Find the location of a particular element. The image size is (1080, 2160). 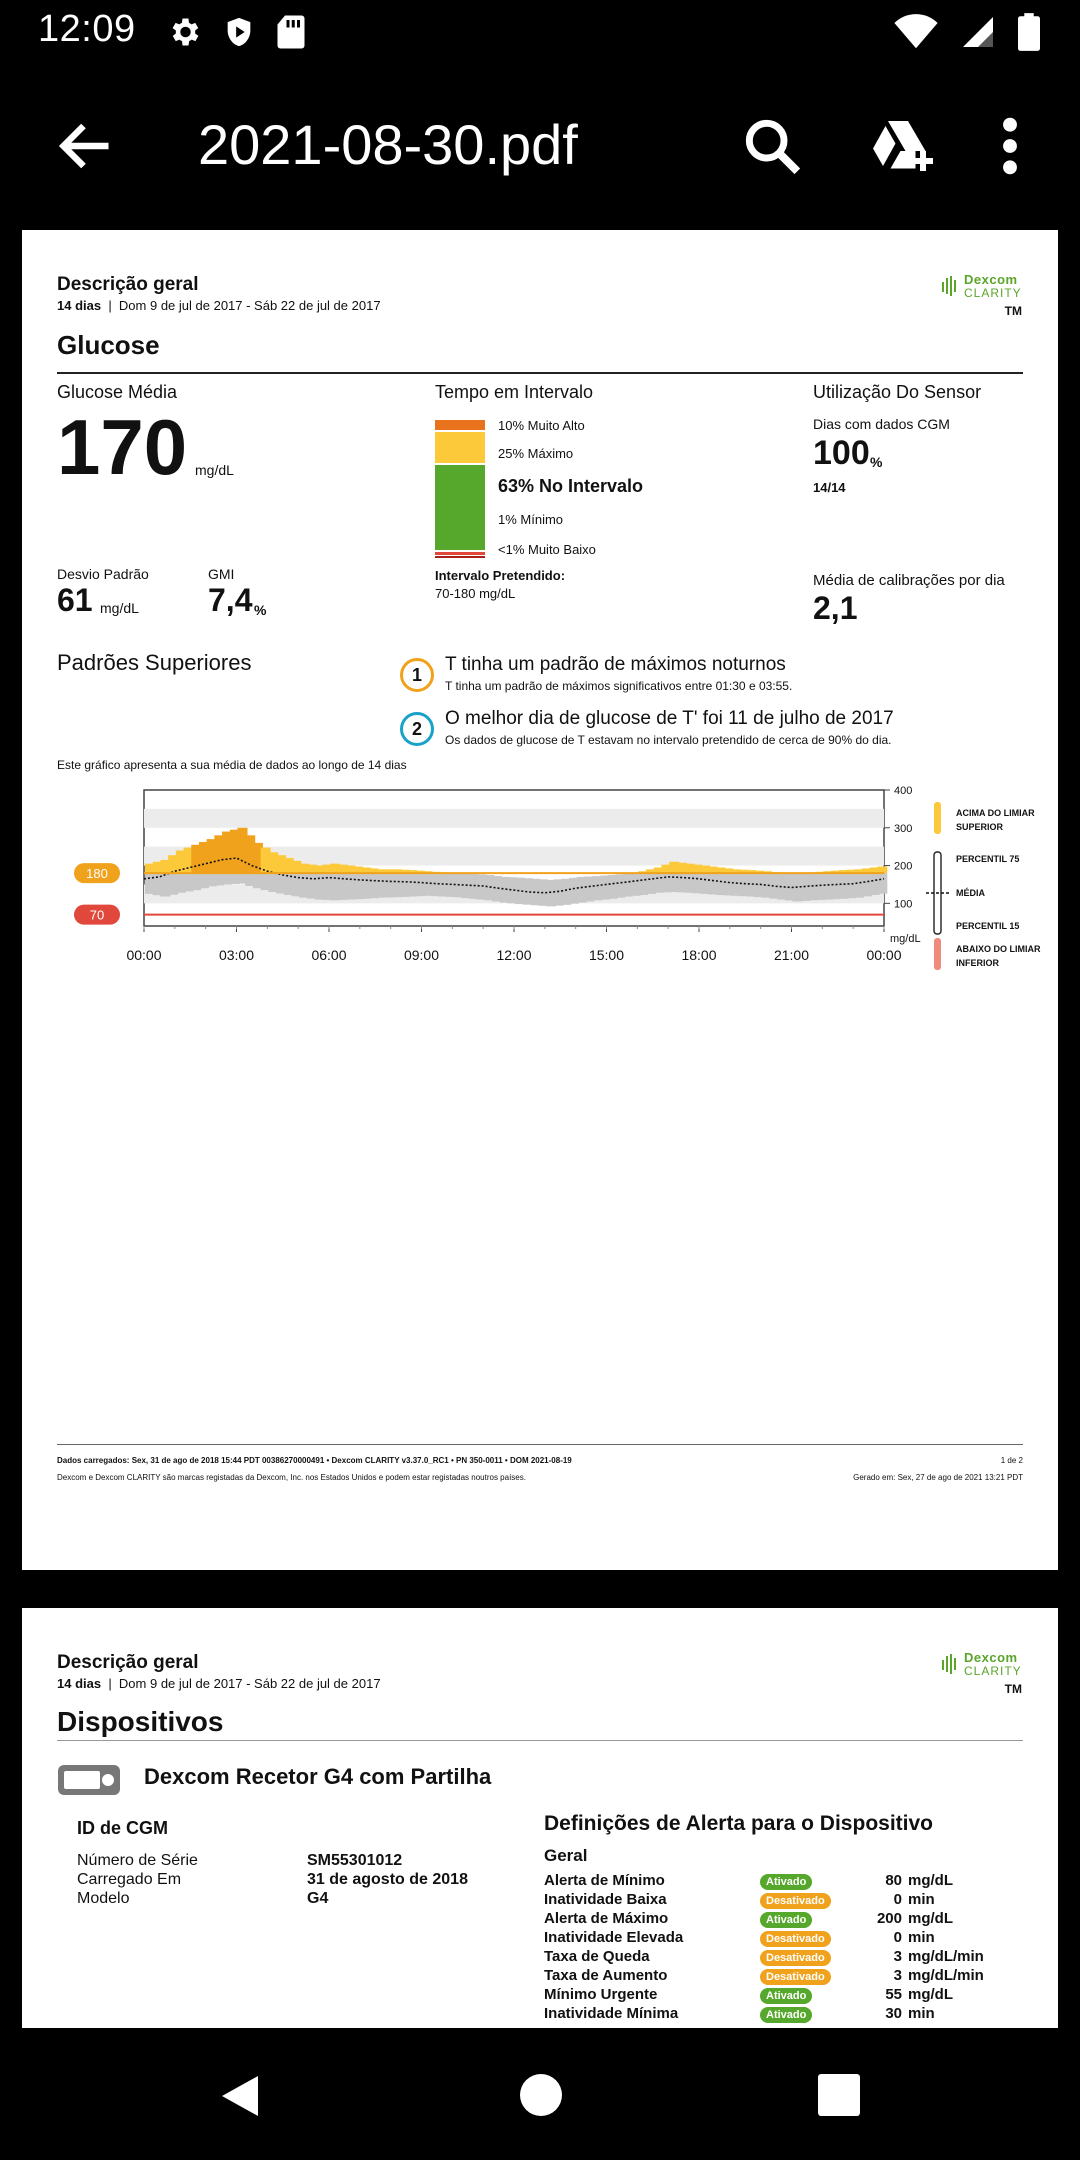

nav-recents-icon is located at coordinates (839, 2095).